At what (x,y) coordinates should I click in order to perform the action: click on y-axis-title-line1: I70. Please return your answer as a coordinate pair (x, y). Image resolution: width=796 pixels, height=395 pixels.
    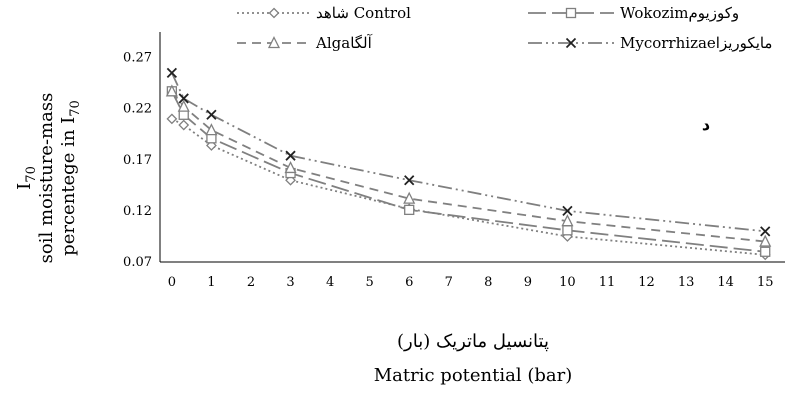
    Looking at the image, I should click on (26, 178).